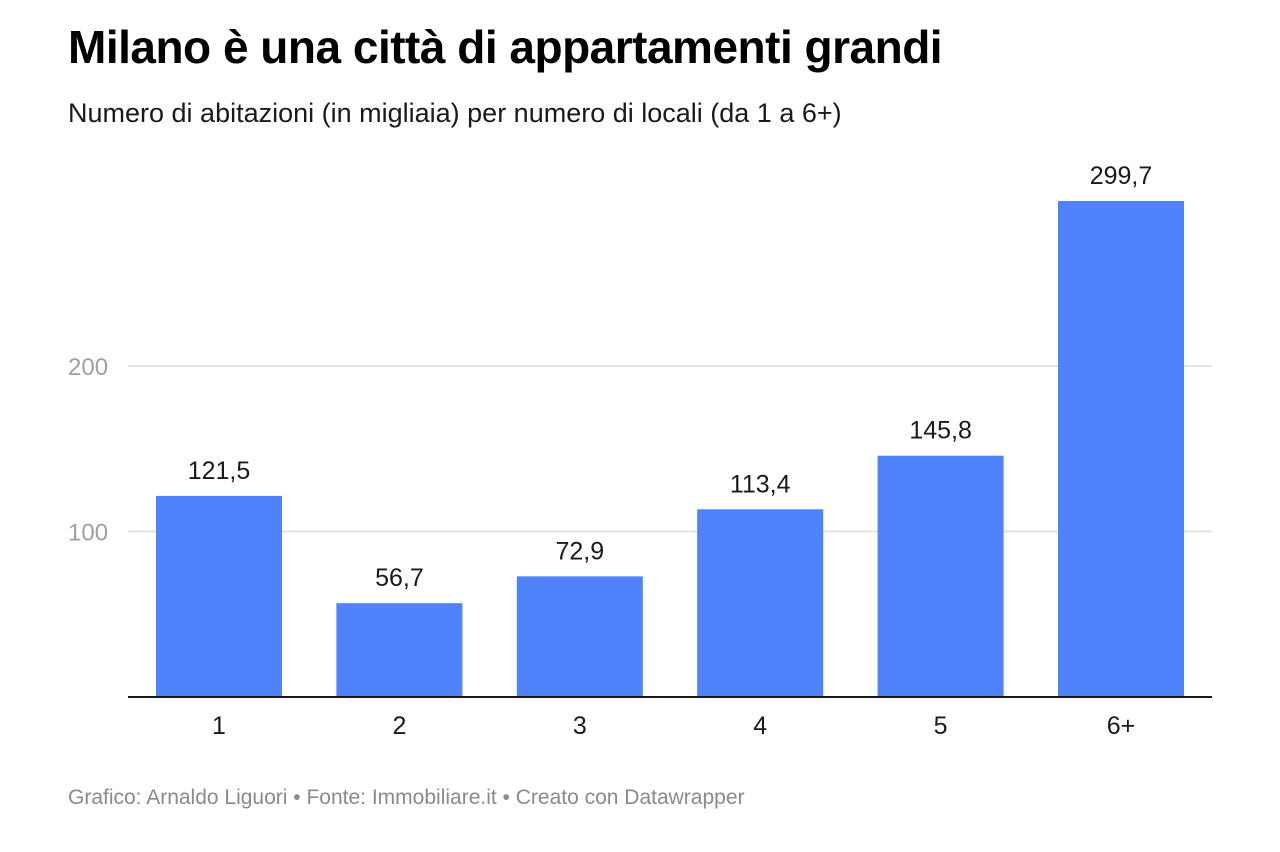 The width and height of the screenshot is (1280, 852). What do you see at coordinates (88, 533) in the screenshot?
I see `y-tick-label: 100` at bounding box center [88, 533].